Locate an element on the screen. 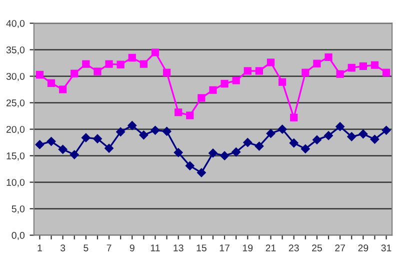 This screenshot has height=280, width=414. y-tick-label: 10,0 is located at coordinates (15, 182).